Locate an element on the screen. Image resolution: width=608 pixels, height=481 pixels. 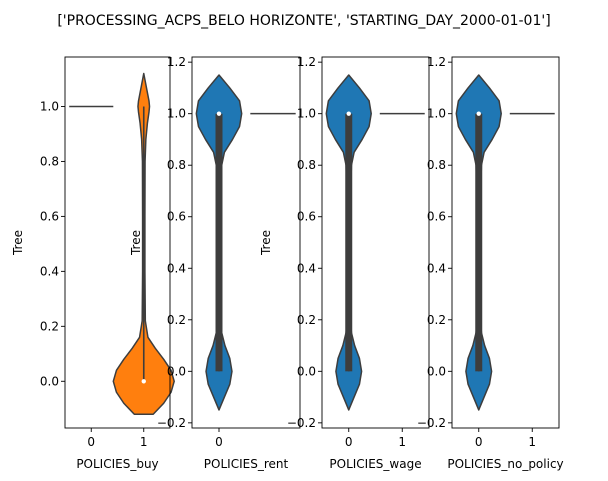
x-axis-label: POLICIES_no_policy is located at coordinates (505, 464).